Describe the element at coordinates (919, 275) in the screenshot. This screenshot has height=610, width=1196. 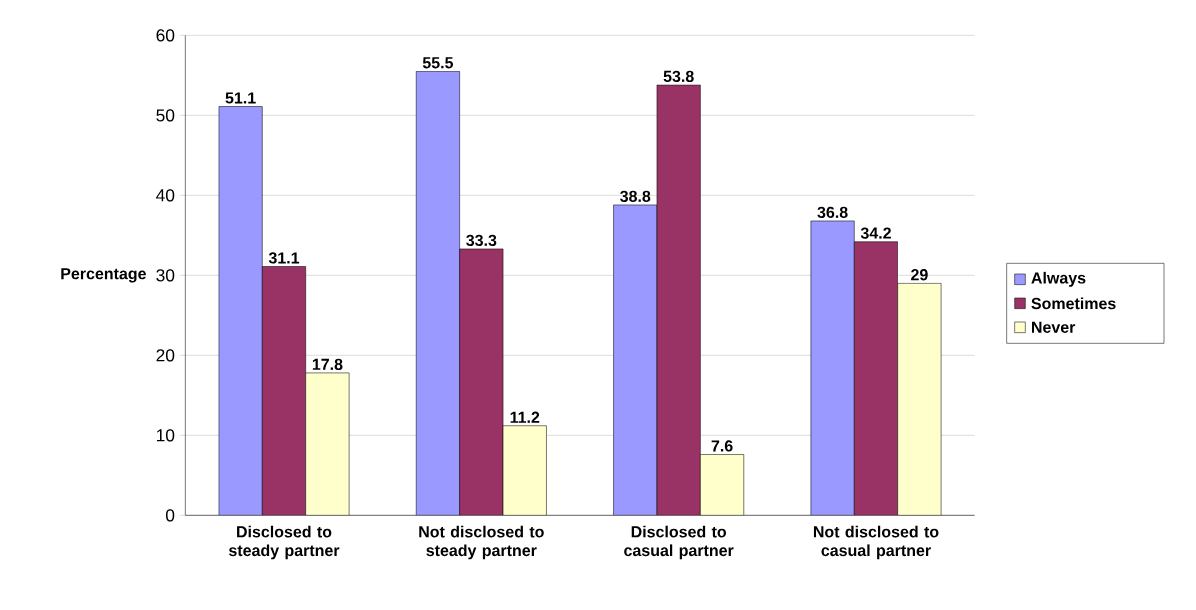
I see `data-label: 29` at that location.